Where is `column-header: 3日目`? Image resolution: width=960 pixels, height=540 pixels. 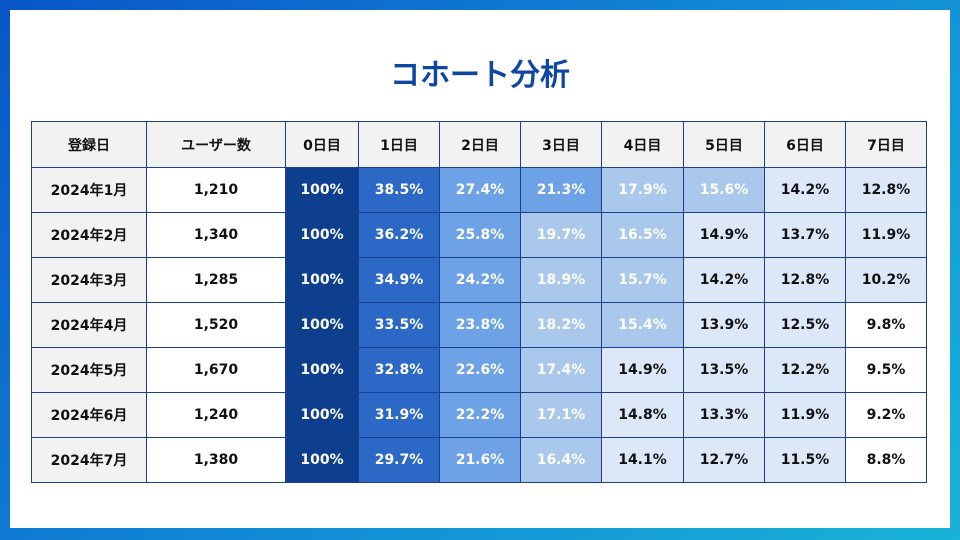
column-header: 3日目 is located at coordinates (561, 144).